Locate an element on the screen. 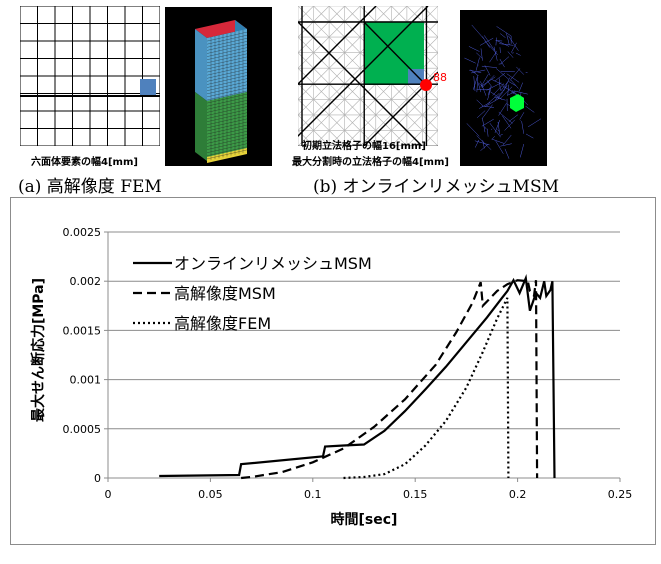 The width and height of the screenshot is (661, 564). panel-b-mesh-diagram is located at coordinates (368, 76).